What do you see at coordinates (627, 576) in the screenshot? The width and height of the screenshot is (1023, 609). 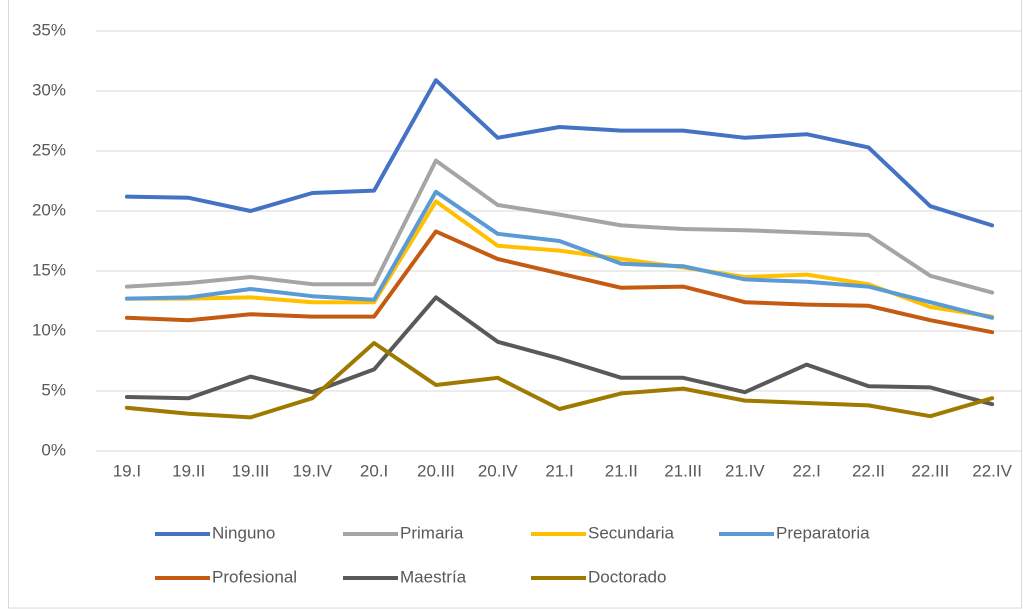 I see `legend-label: Doctorado` at bounding box center [627, 576].